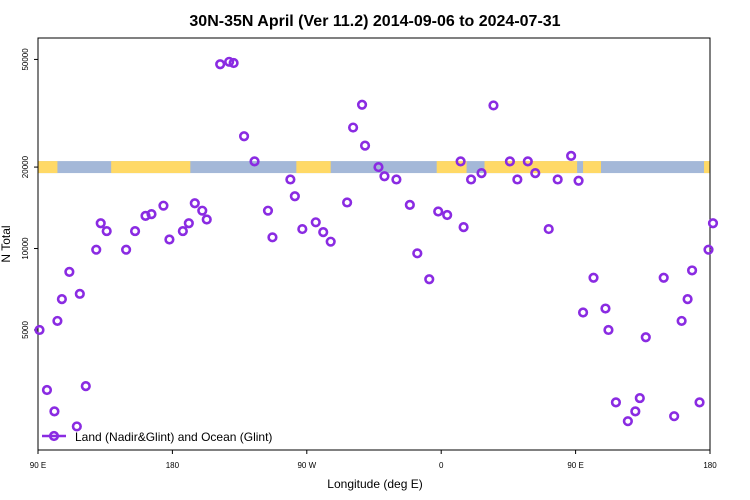 This screenshot has width=750, height=500. Describe the element at coordinates (441, 465) in the screenshot. I see `x-tick-label: 0` at that location.